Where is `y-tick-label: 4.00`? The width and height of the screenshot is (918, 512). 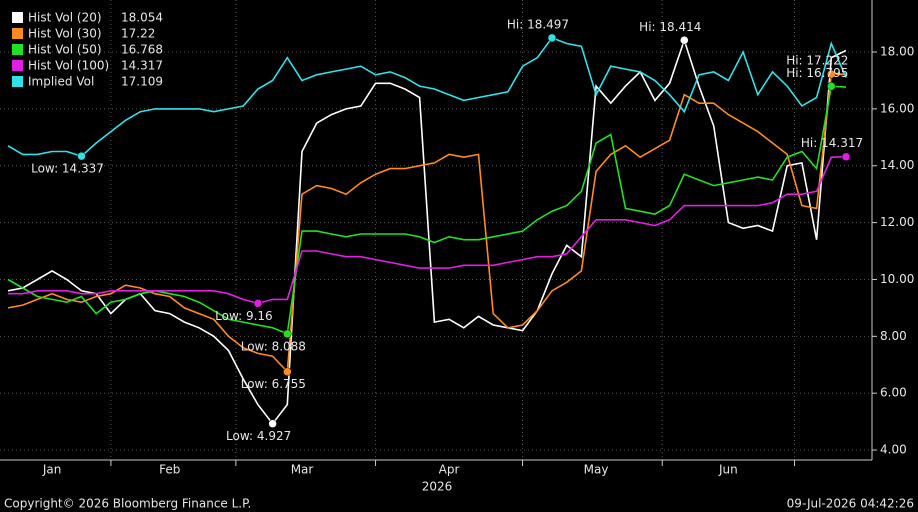 y-tick-label: 4.00 is located at coordinates (893, 450).